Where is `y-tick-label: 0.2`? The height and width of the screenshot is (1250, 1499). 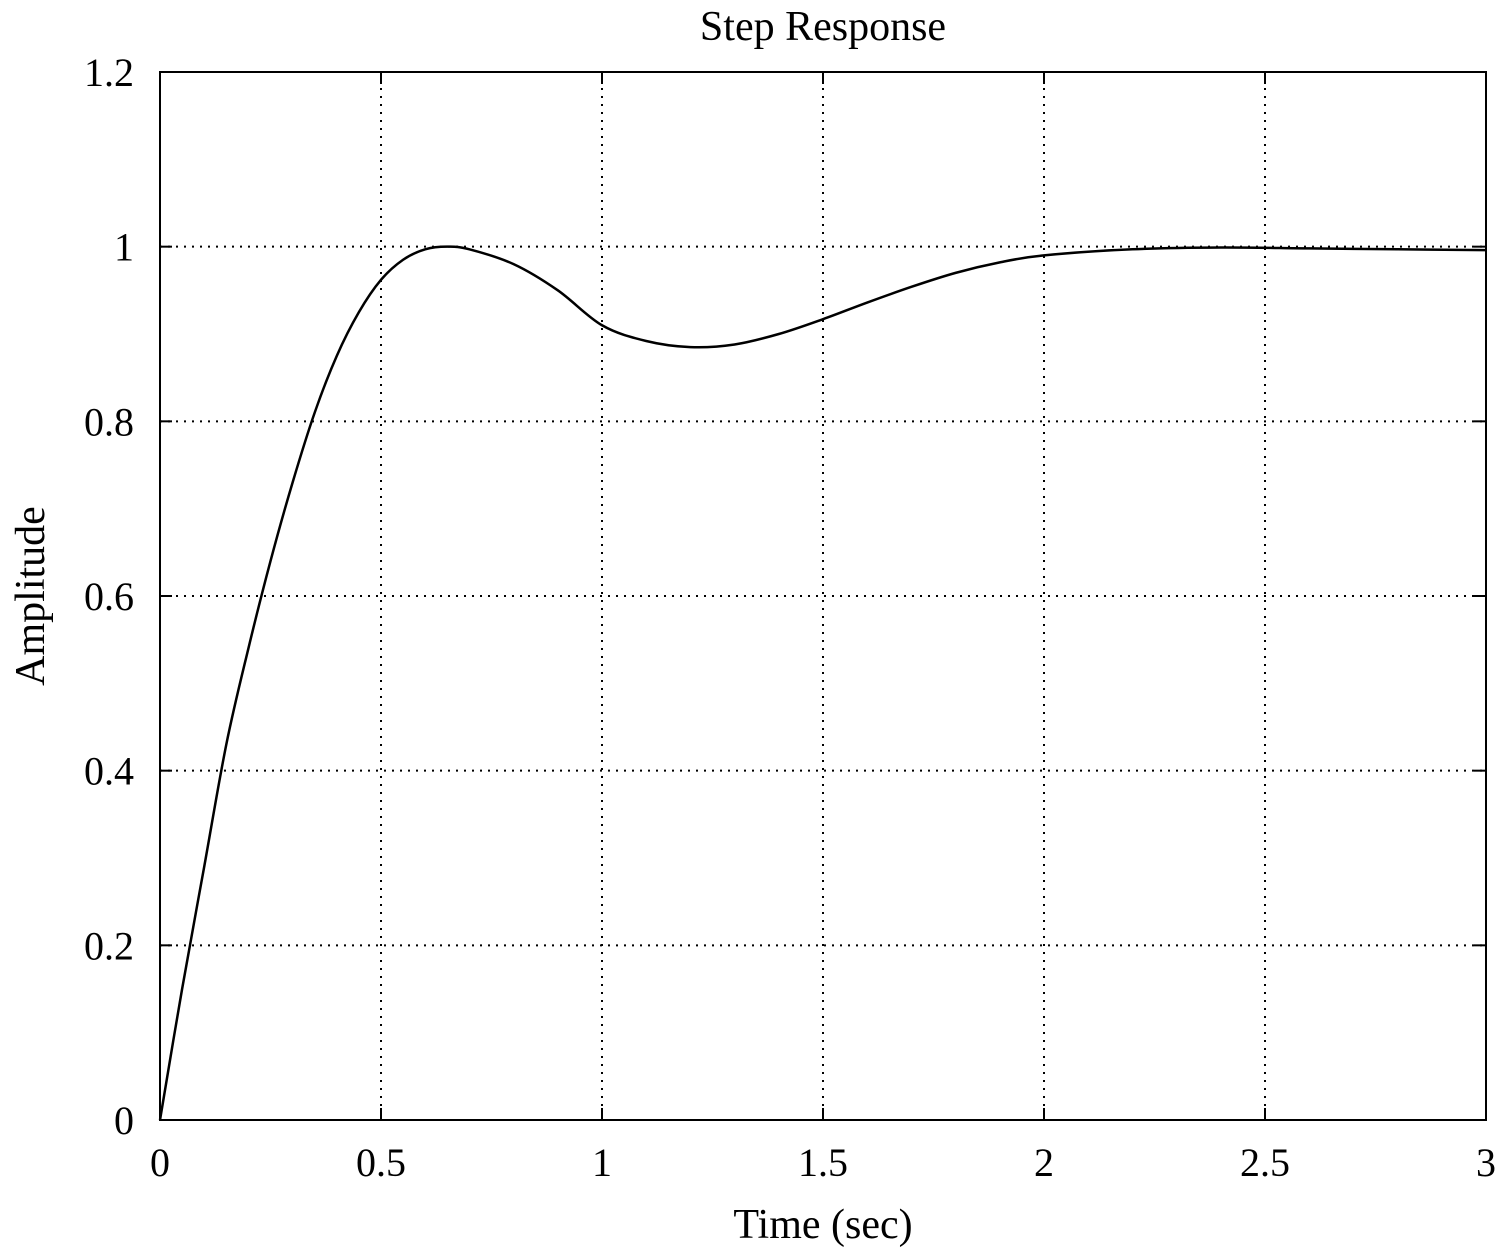
y-tick-label: 0.2 is located at coordinates (109, 945).